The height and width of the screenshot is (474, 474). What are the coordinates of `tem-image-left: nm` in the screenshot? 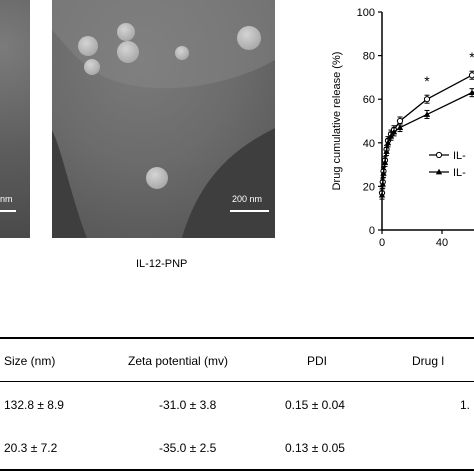 It's located at (15, 119).